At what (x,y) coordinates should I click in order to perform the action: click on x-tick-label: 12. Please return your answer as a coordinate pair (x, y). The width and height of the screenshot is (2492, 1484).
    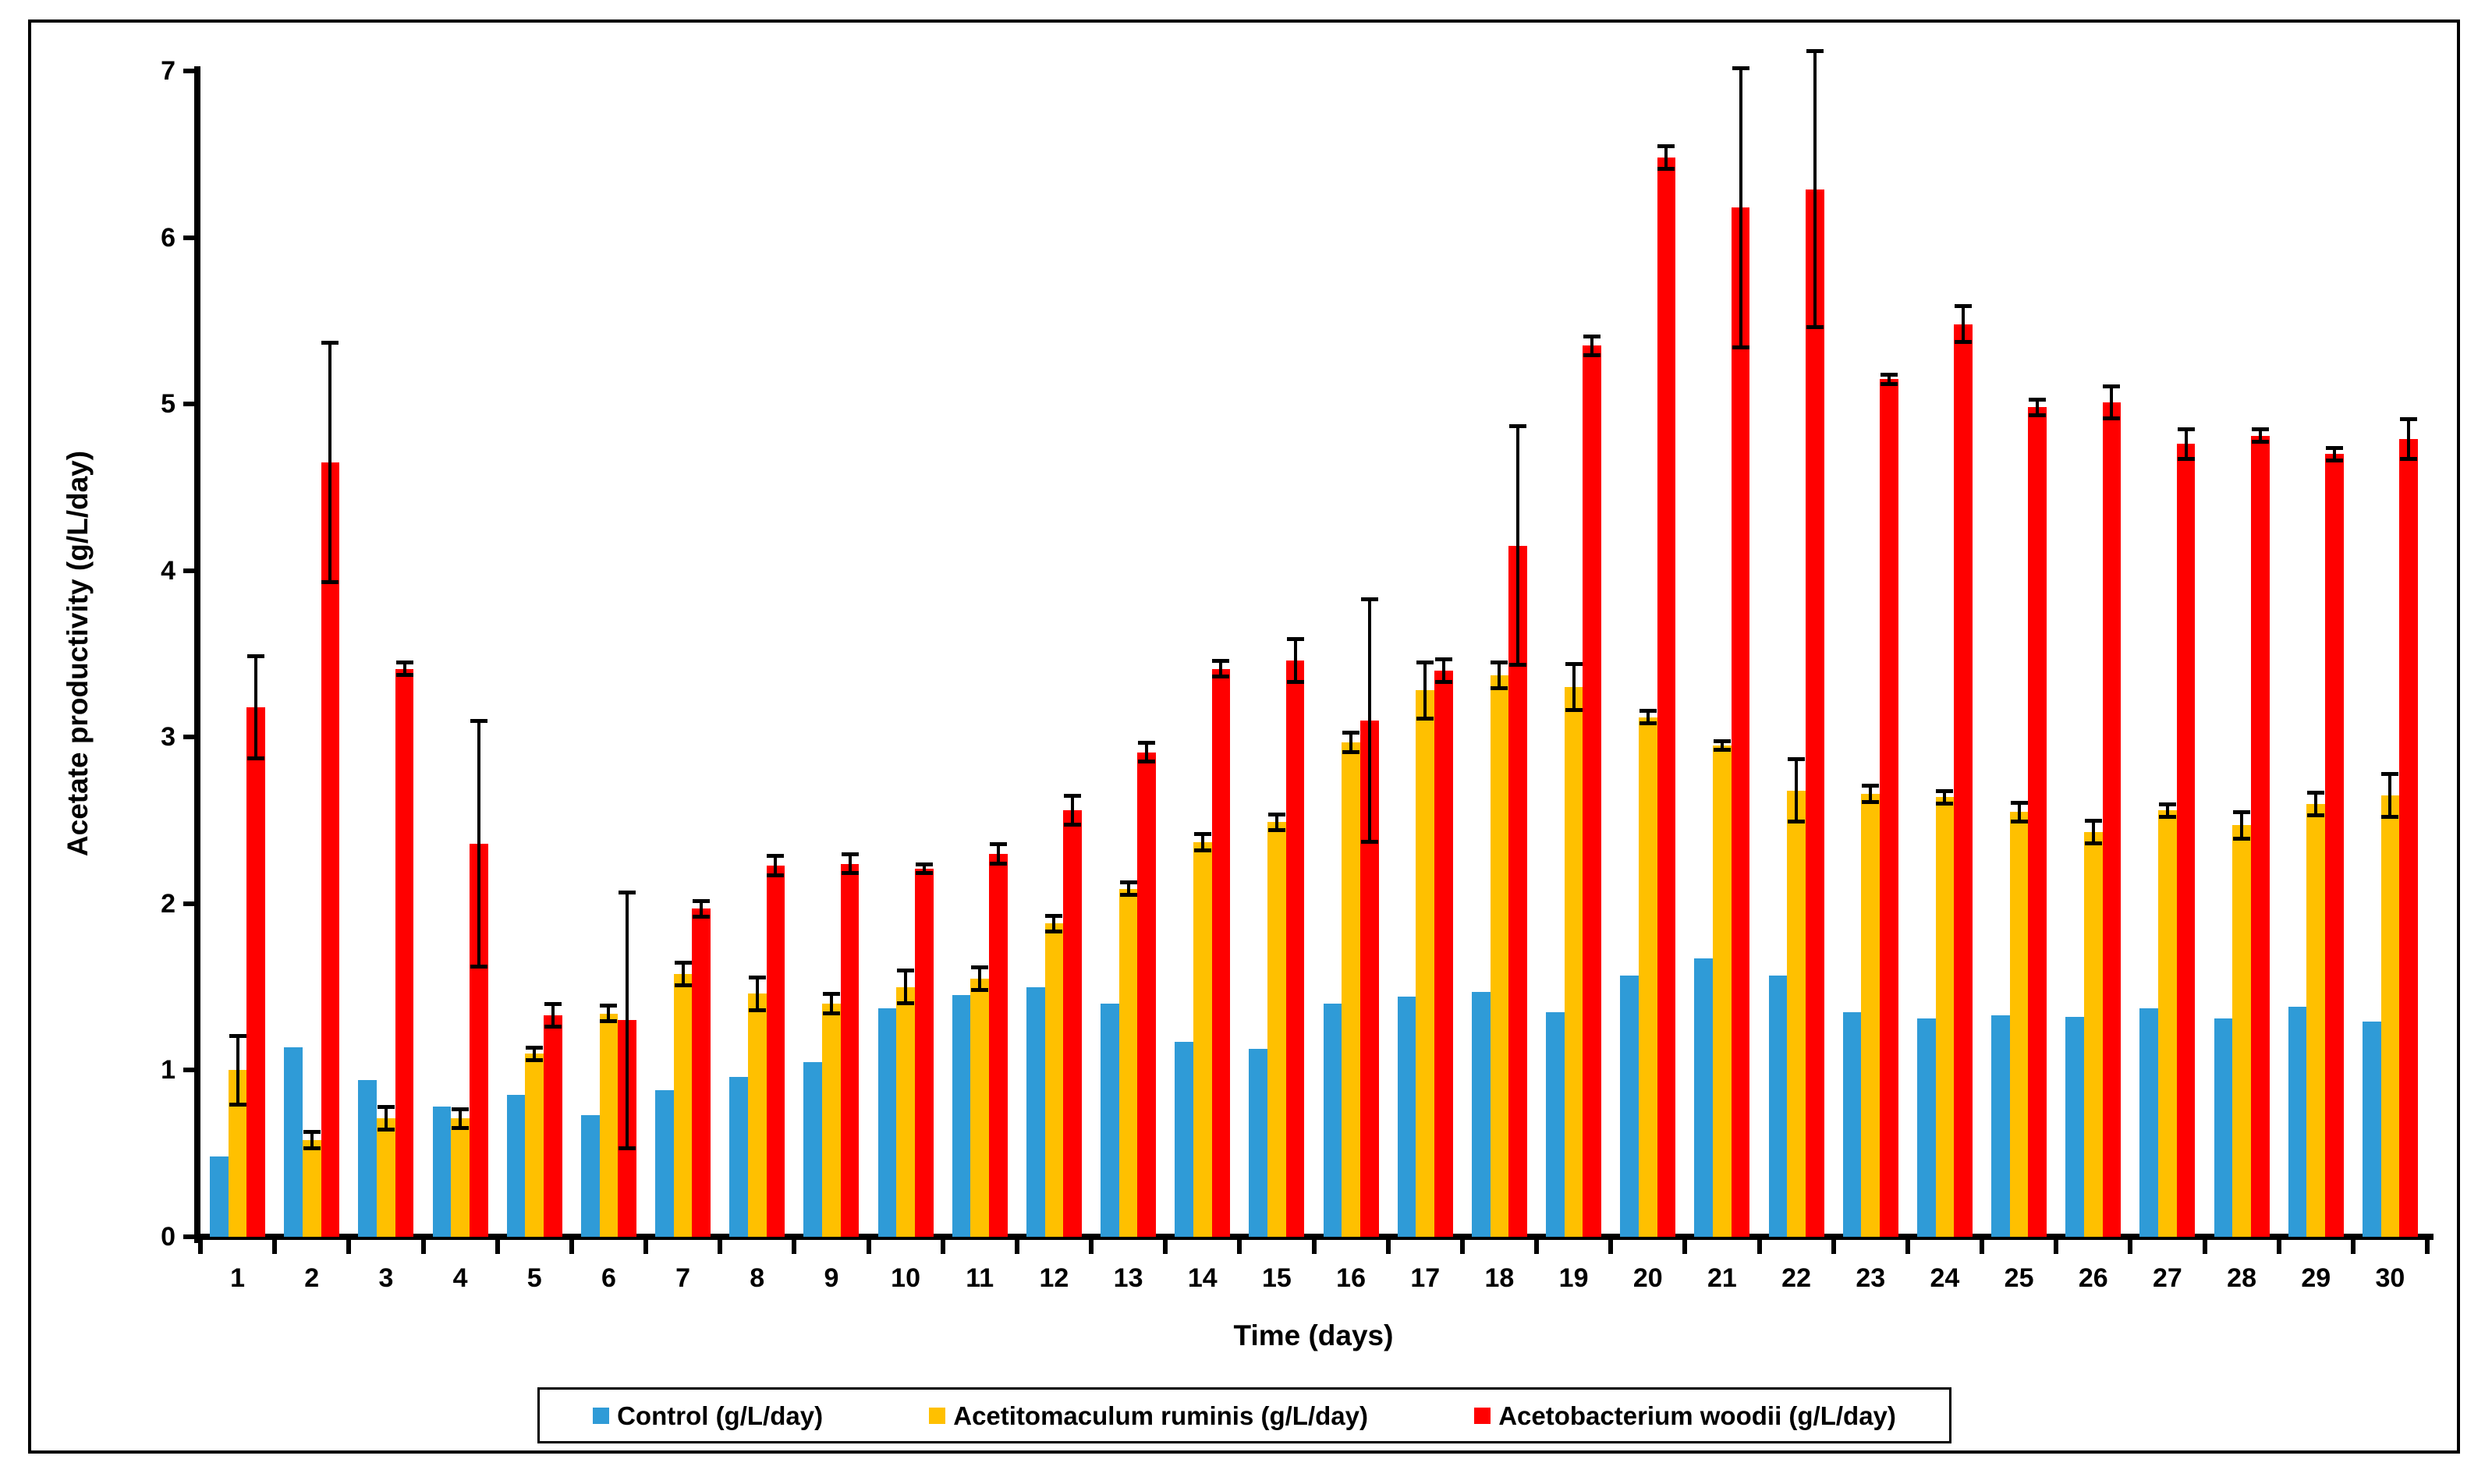
    Looking at the image, I should click on (1054, 1278).